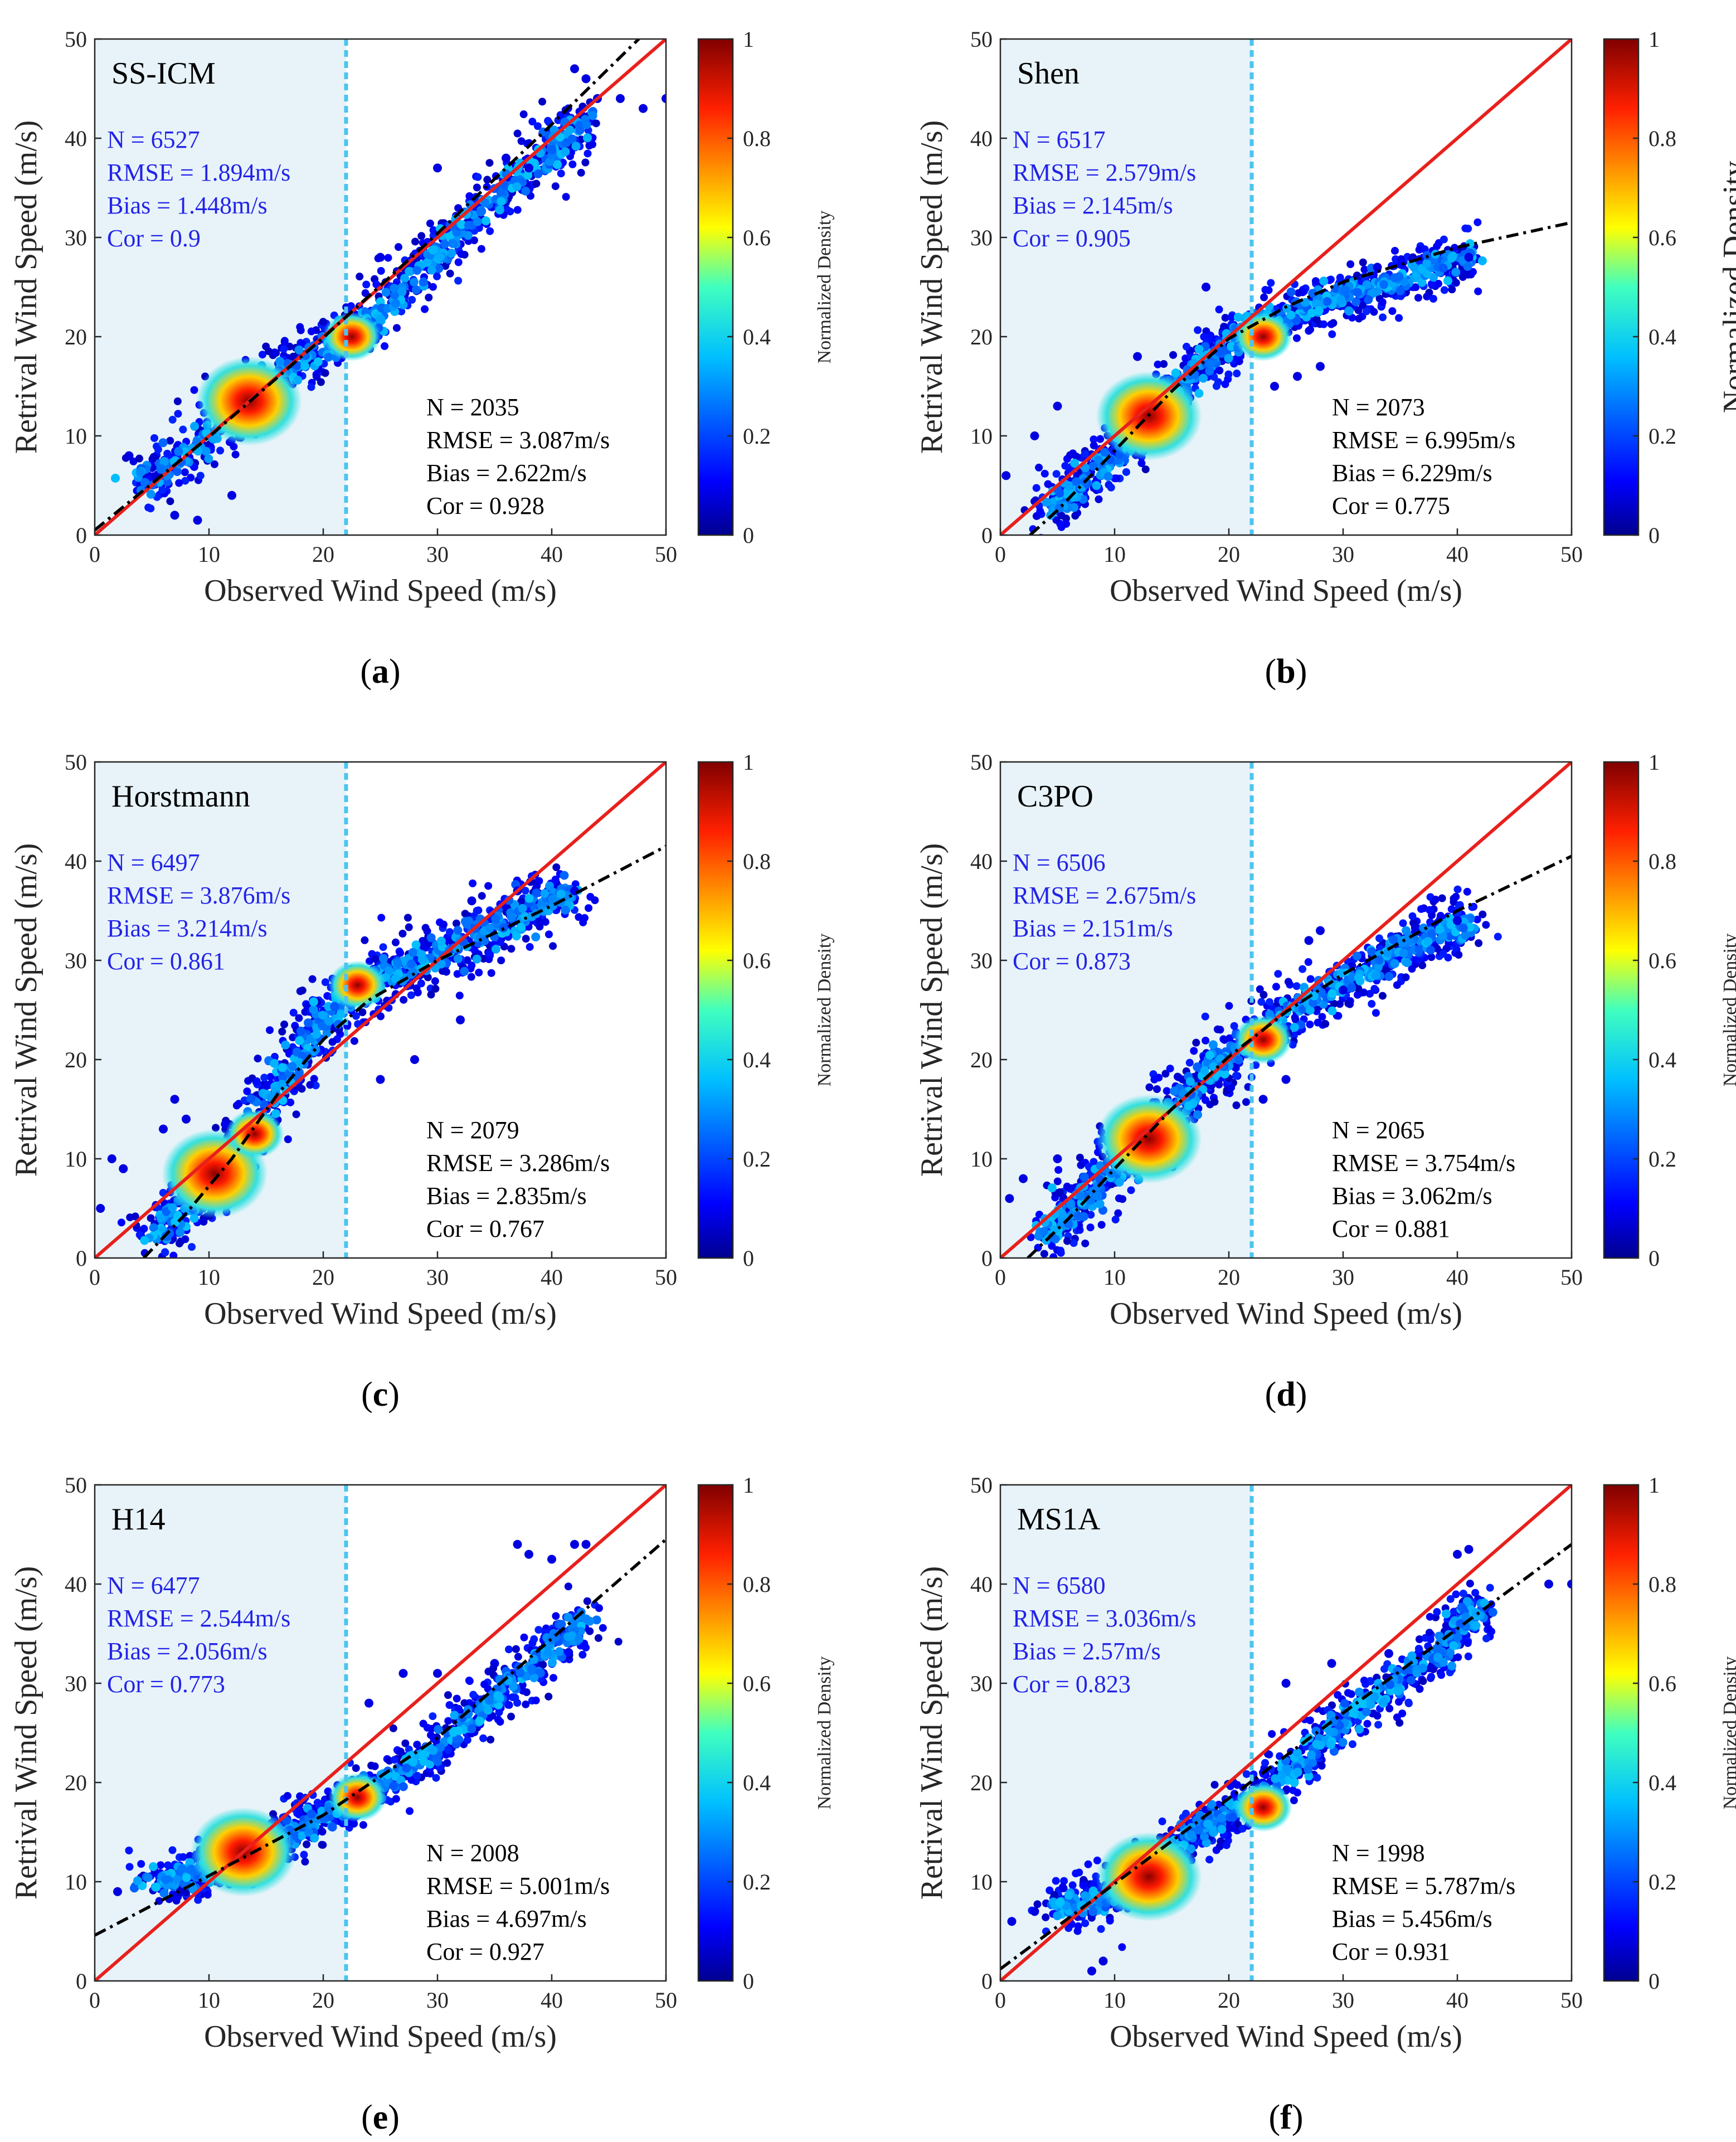  What do you see at coordinates (1343, 1277) in the screenshot?
I see `x-tick-label: 30` at bounding box center [1343, 1277].